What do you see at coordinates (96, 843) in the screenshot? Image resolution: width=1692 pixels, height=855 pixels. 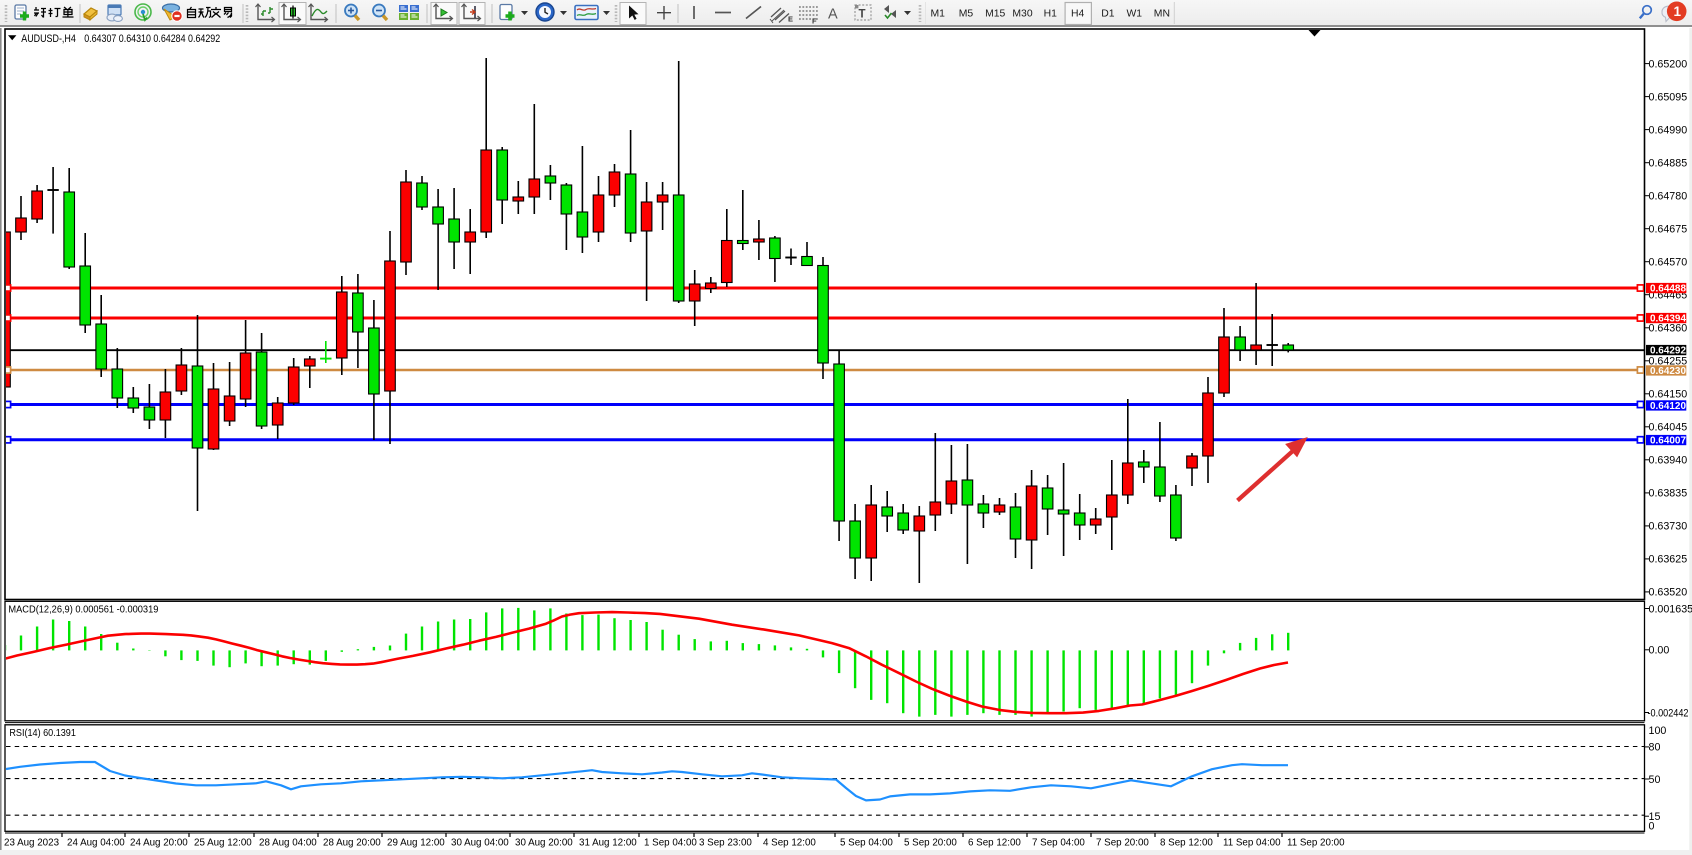 I see `svg-text: 24 Aug 04:00` at bounding box center [96, 843].